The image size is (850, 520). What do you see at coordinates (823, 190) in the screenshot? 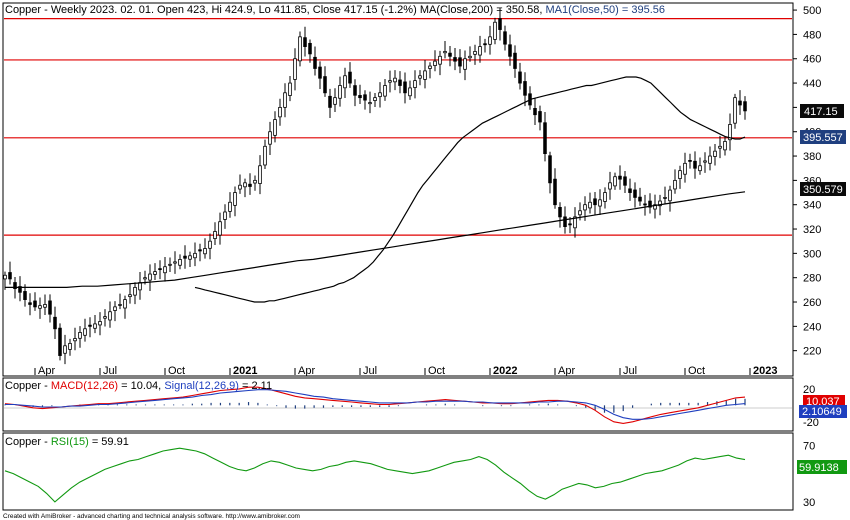
I see `svg-text: 350.579` at bounding box center [823, 190].